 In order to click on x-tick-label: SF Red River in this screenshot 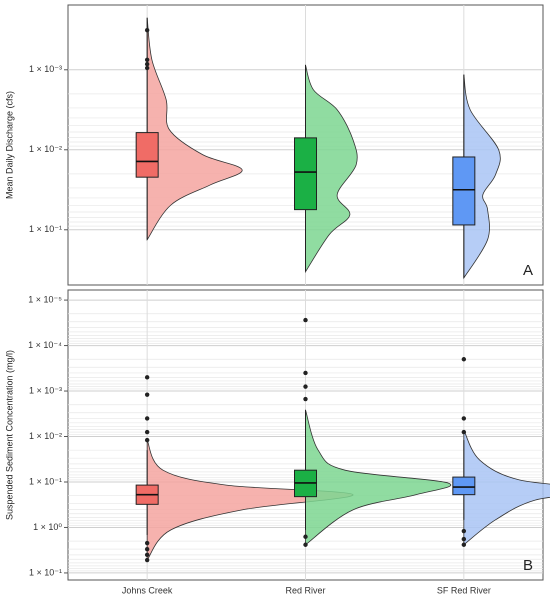, I will do `click(464, 590)`.